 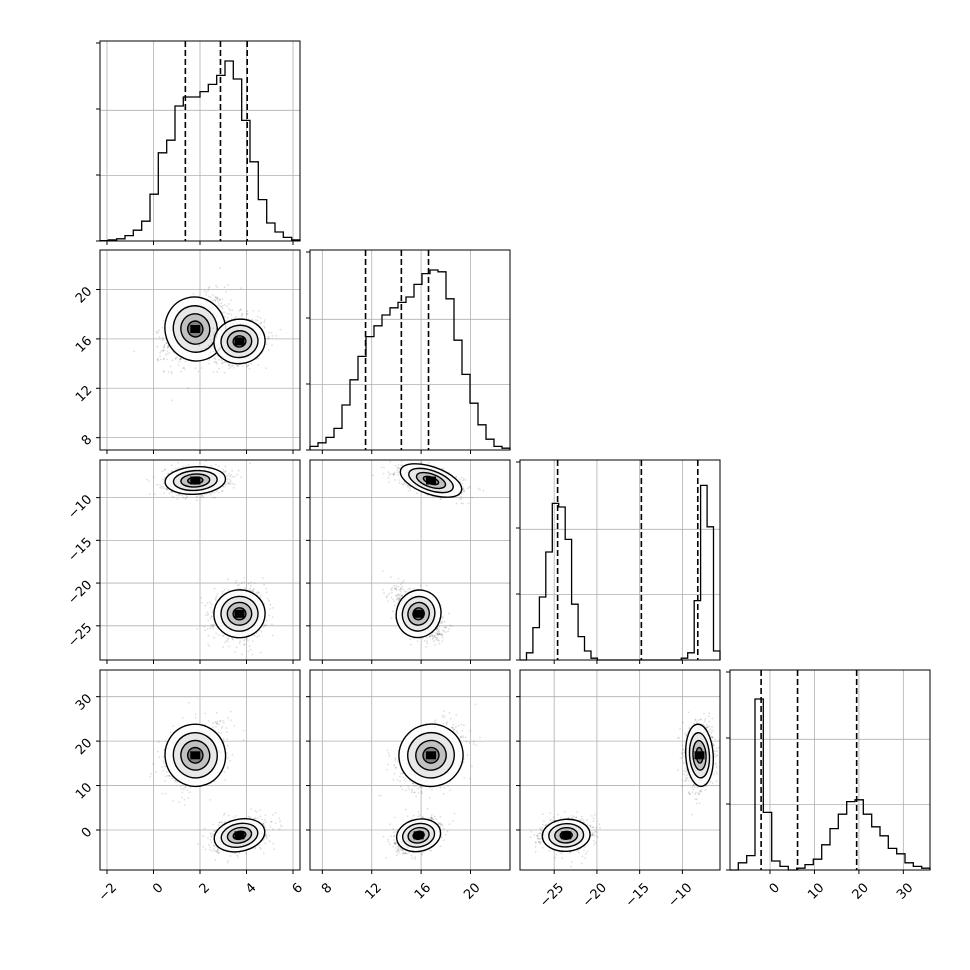 What do you see at coordinates (410, 359) in the screenshot?
I see `histogram-step` at bounding box center [410, 359].